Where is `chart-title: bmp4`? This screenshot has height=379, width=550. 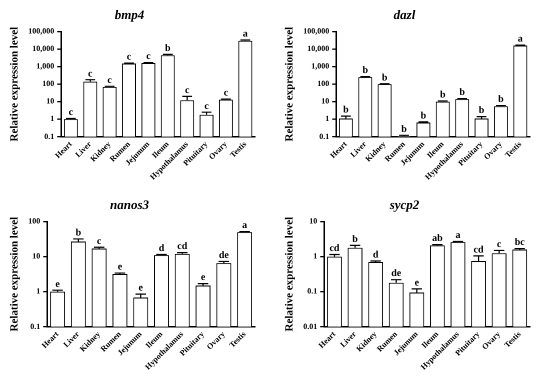
chart-title: bmp4 is located at coordinates (129, 14).